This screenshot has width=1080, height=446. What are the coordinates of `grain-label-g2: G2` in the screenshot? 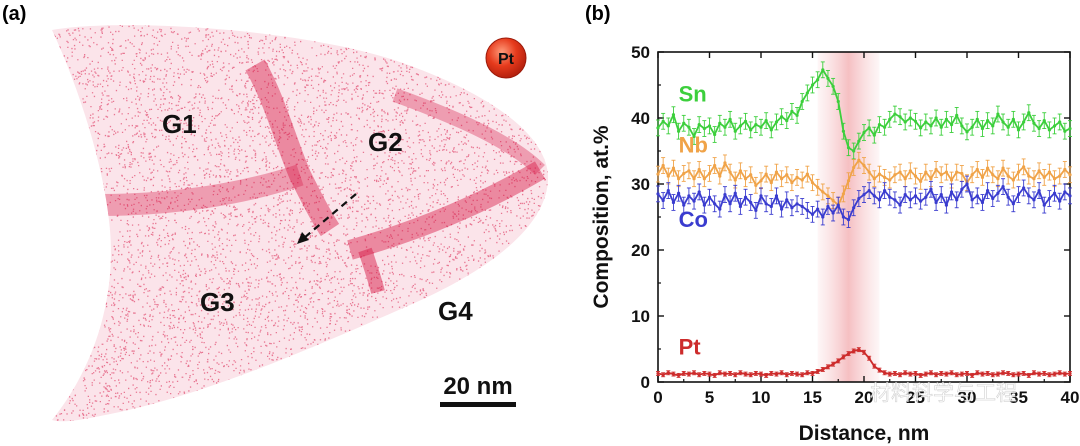 It's located at (385, 142).